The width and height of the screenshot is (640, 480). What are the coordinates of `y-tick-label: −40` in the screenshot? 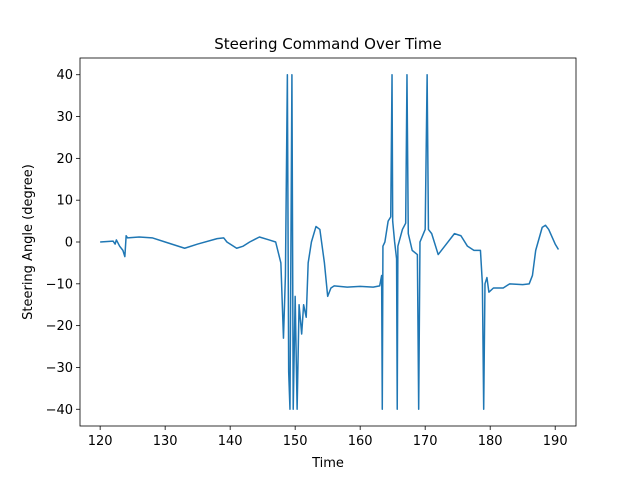 It's located at (59, 410).